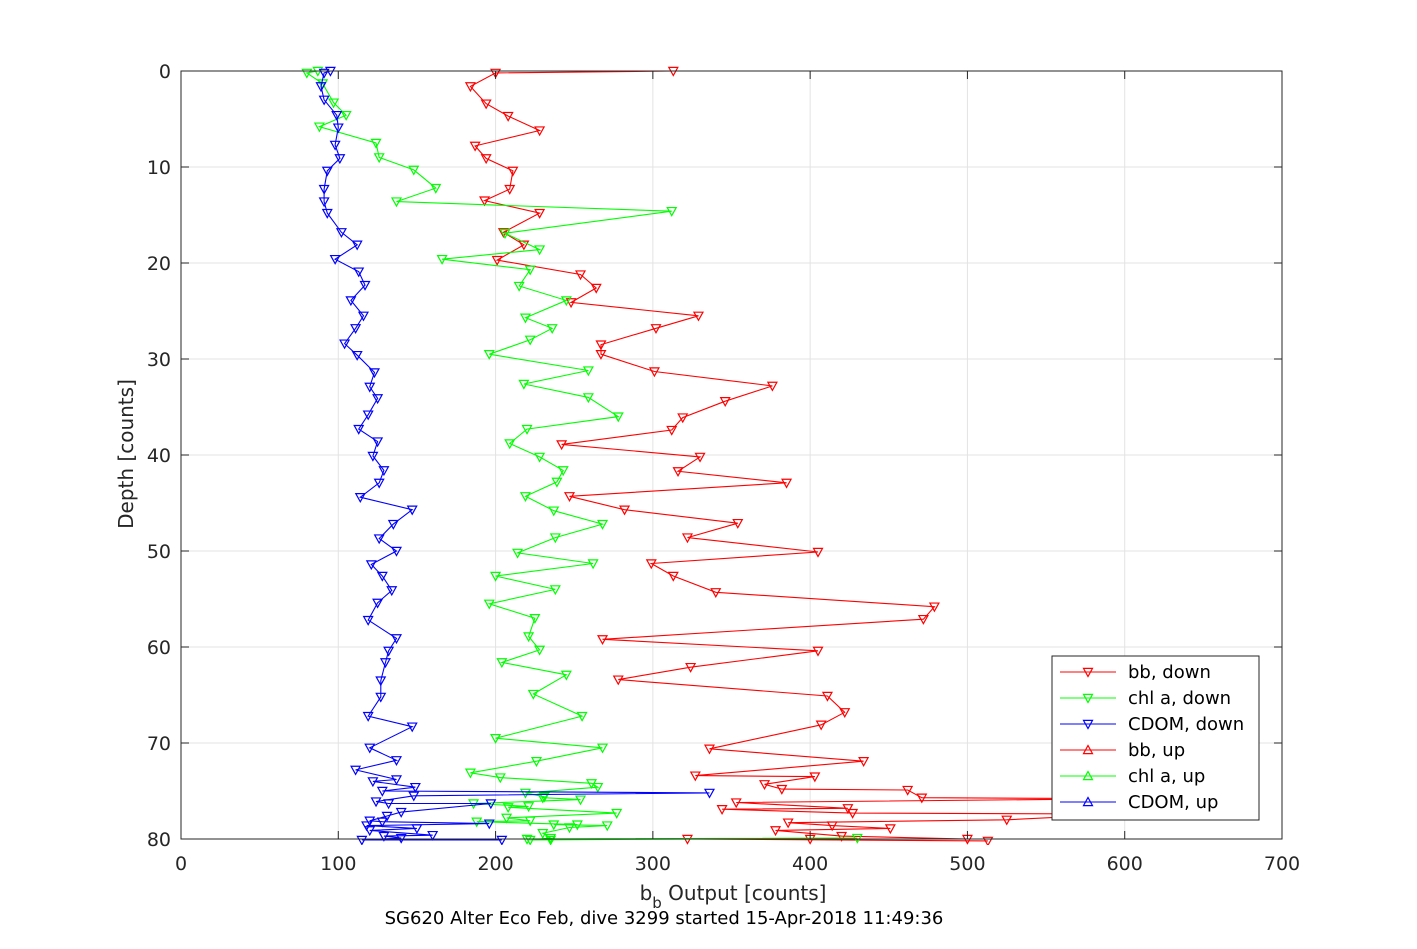 The image size is (1417, 949). I want to click on x-tick-label: 500, so click(967, 864).